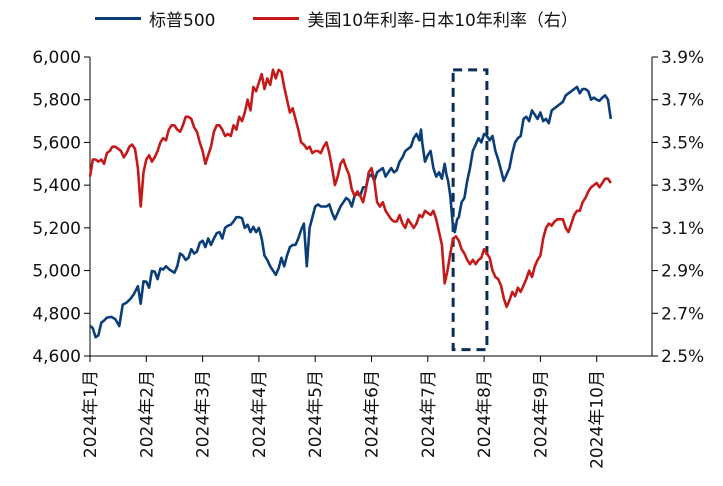 This screenshot has height=486, width=723. What do you see at coordinates (682, 272) in the screenshot?
I see `y-right-tick-label: 2.9%` at bounding box center [682, 272].